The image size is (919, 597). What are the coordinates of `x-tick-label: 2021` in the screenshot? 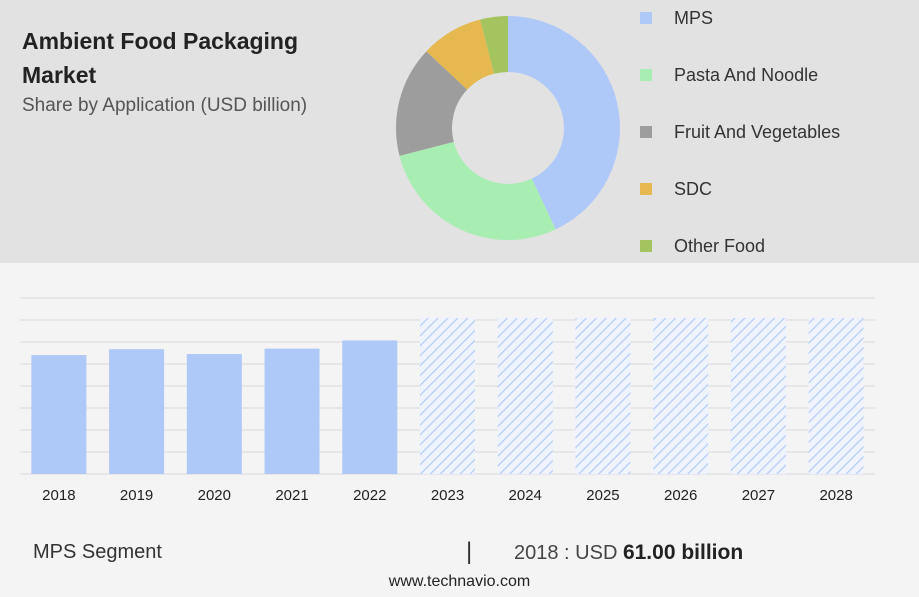 It's located at (291, 495).